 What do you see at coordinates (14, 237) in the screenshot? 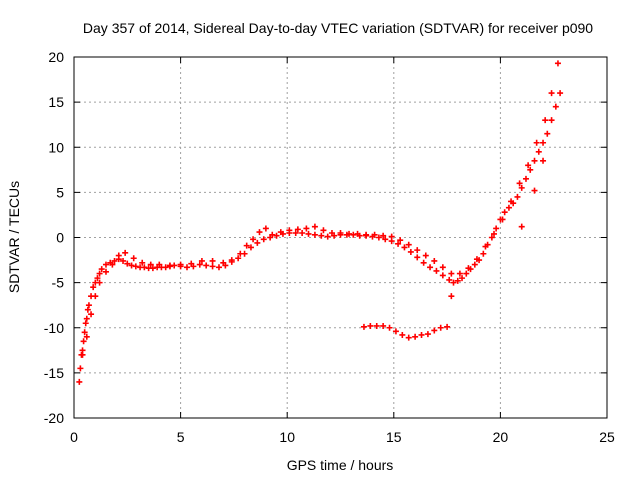
I see `y-axis-label: SDTVAR / TECUs` at bounding box center [14, 237].